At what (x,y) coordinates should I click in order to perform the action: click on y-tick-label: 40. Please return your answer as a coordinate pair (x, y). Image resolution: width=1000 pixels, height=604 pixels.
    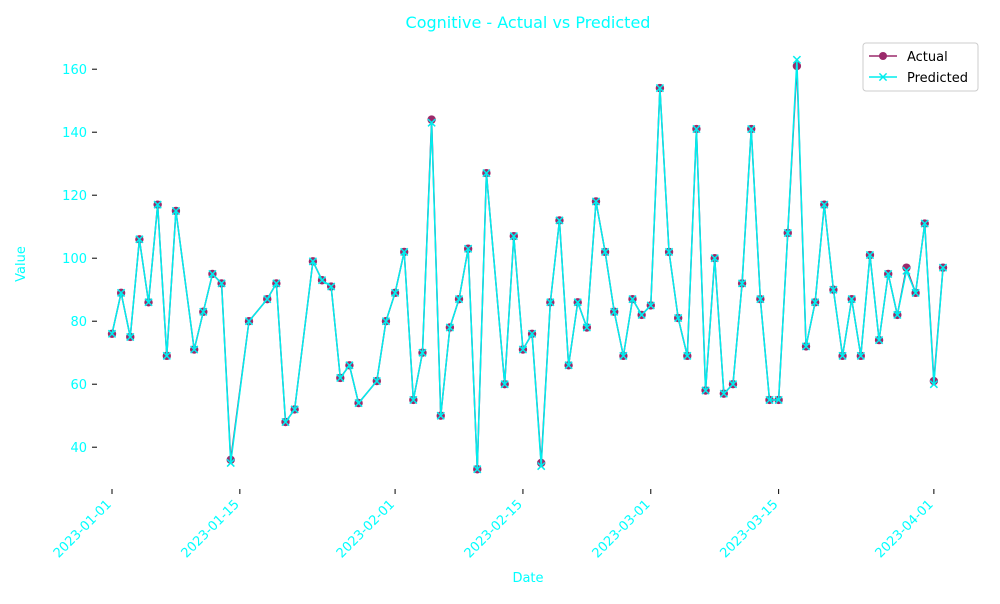
    Looking at the image, I should click on (78, 448).